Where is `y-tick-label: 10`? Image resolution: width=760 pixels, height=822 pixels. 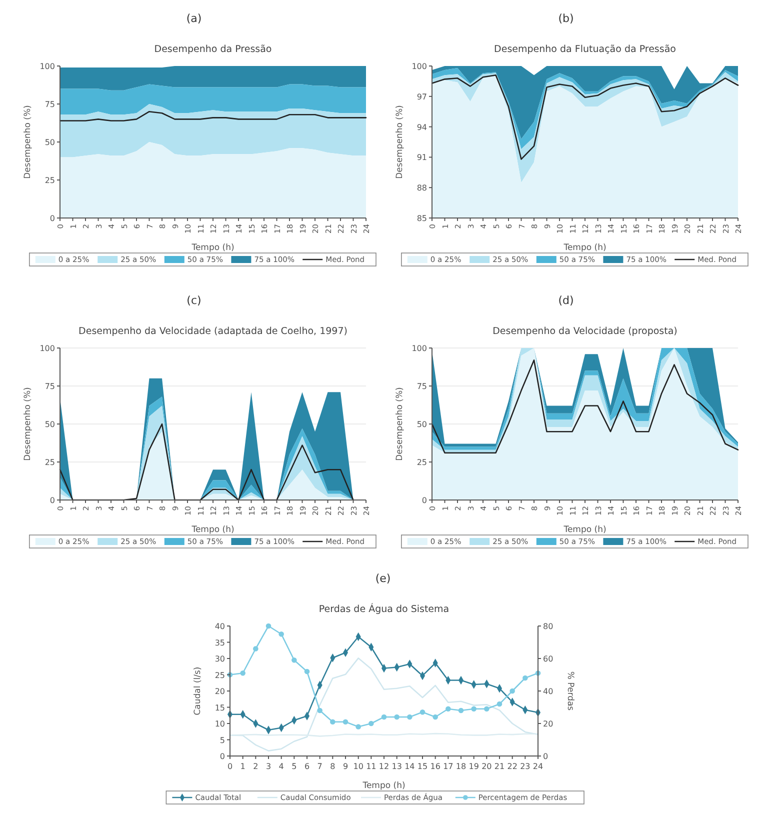
y-tick-label: 10 is located at coordinates (219, 724).